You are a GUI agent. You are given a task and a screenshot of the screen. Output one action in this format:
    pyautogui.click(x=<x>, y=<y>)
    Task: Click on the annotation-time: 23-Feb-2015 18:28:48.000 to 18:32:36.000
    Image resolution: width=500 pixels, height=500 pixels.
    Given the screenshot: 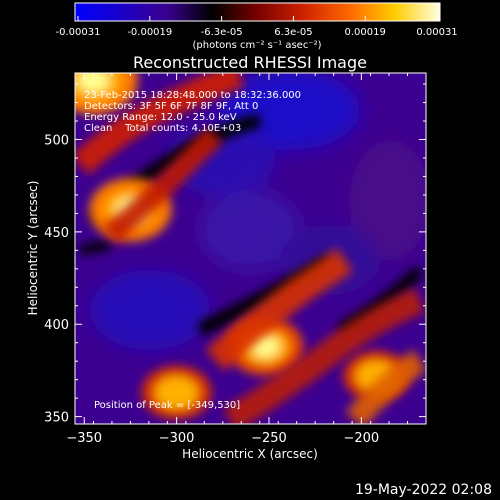 What is the action you would take?
    pyautogui.click(x=192, y=95)
    